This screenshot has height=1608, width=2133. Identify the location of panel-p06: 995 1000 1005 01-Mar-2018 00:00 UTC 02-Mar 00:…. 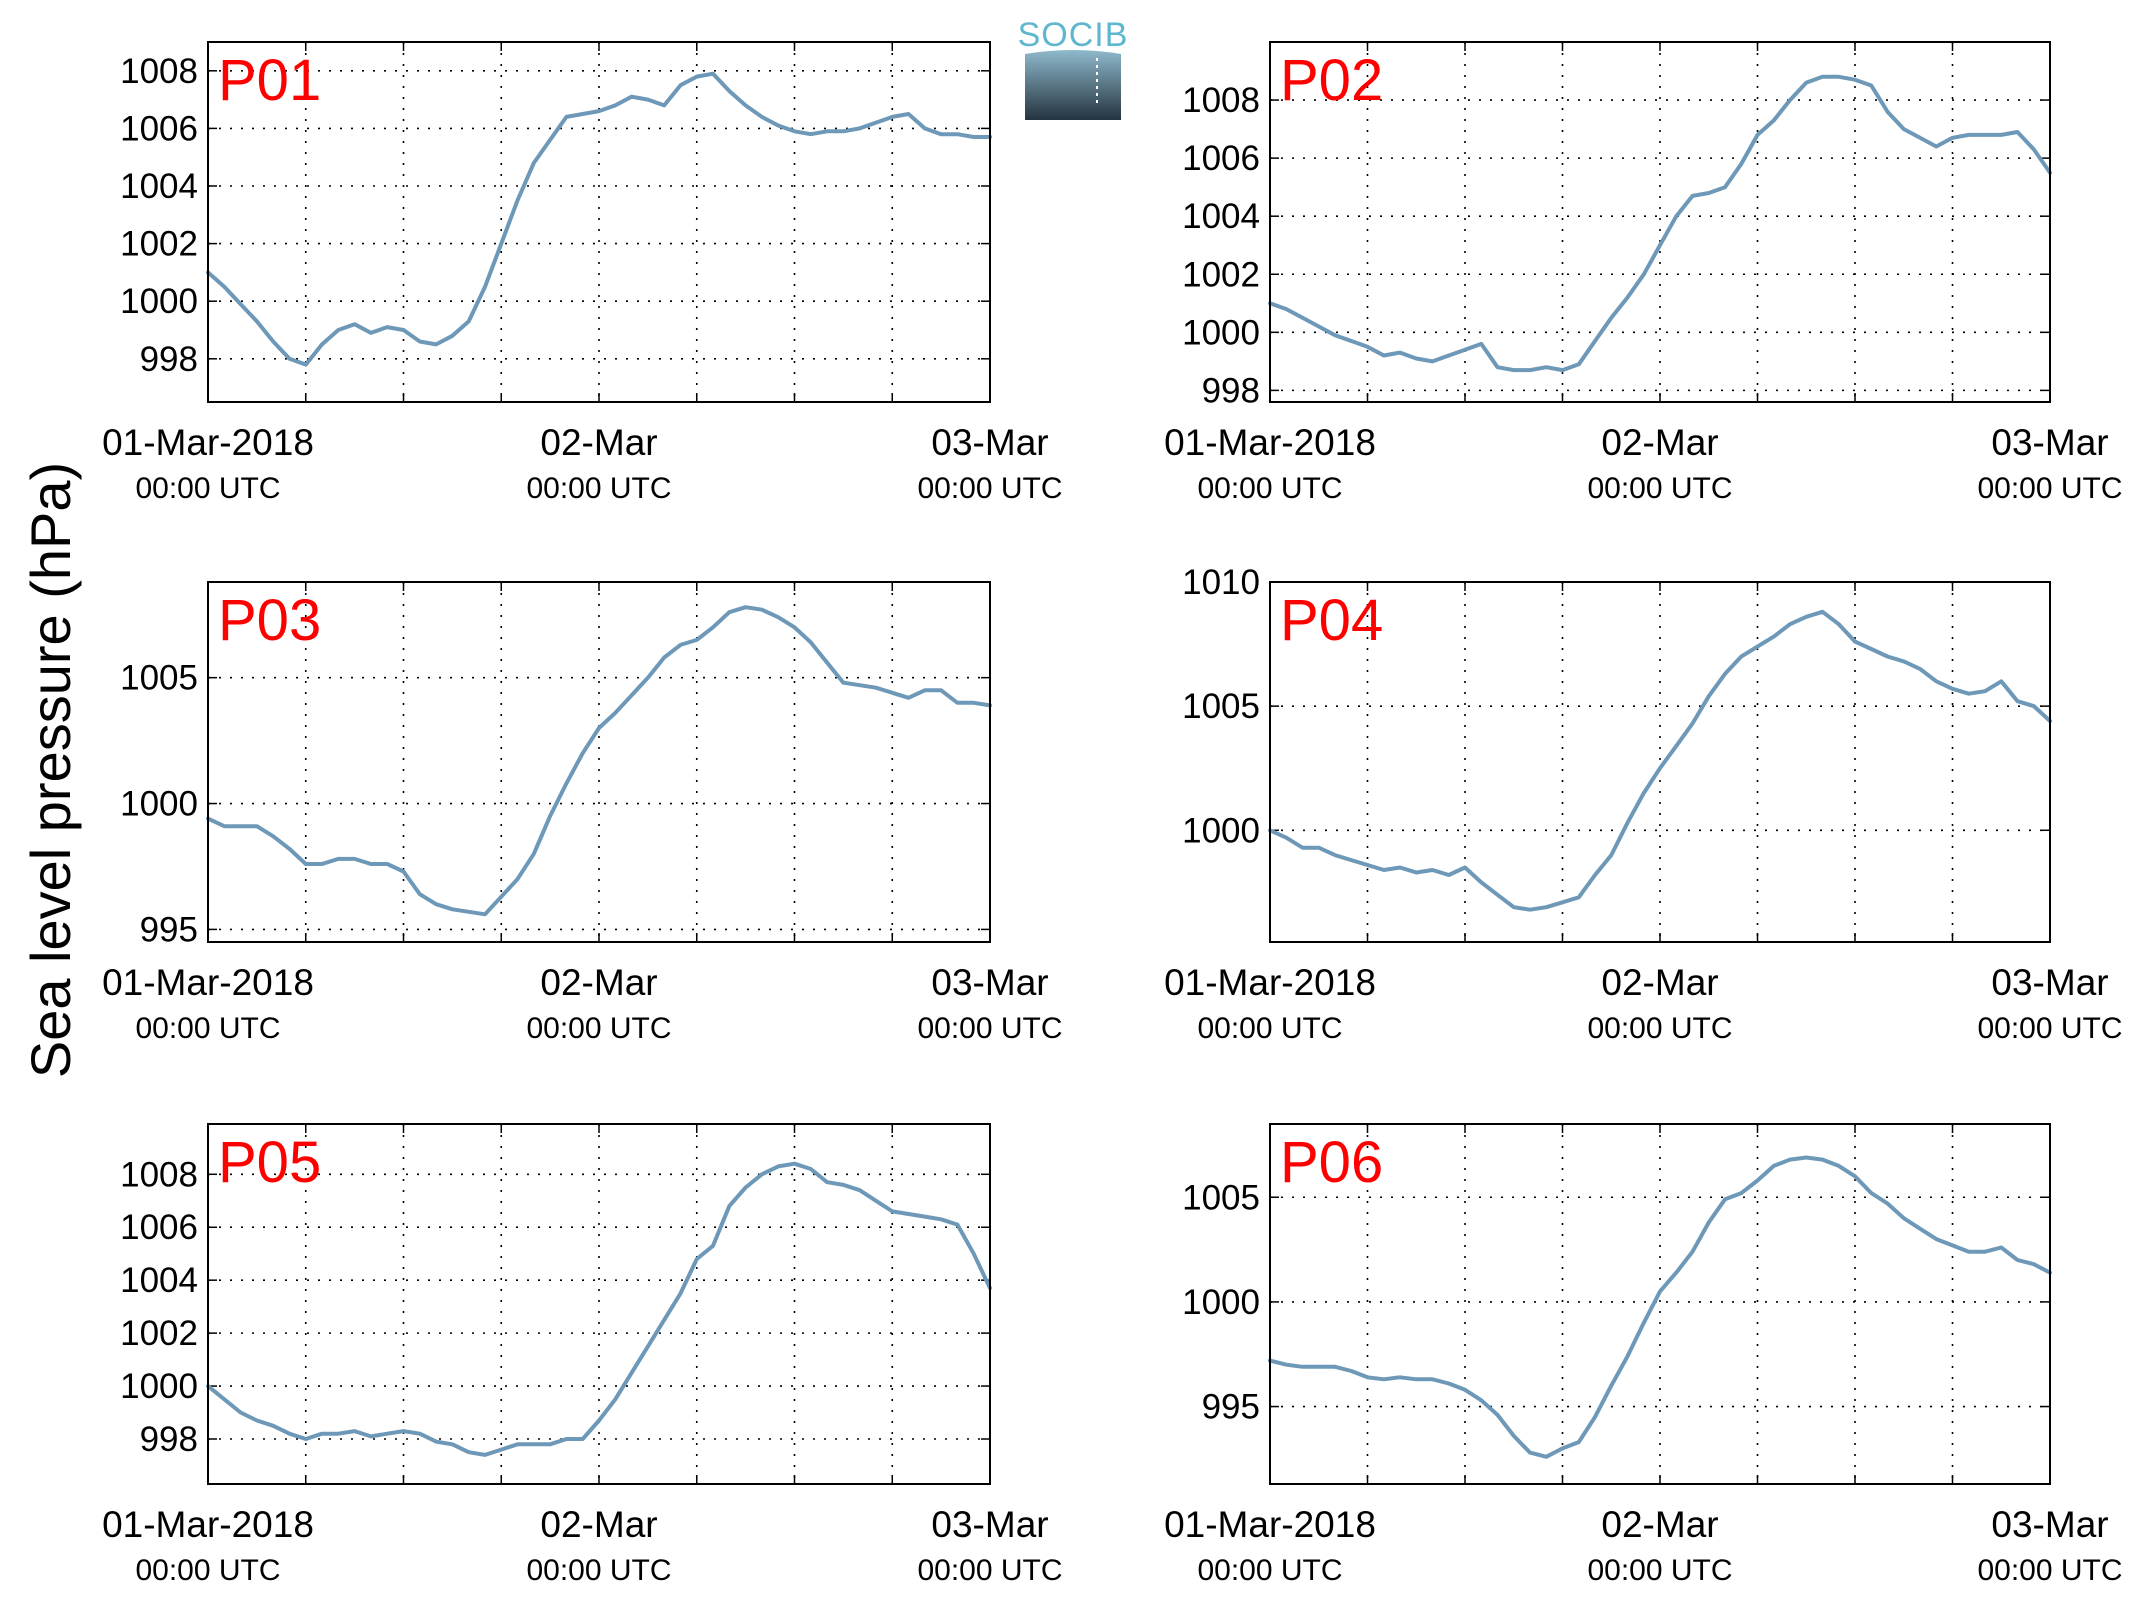
(1643, 1355).